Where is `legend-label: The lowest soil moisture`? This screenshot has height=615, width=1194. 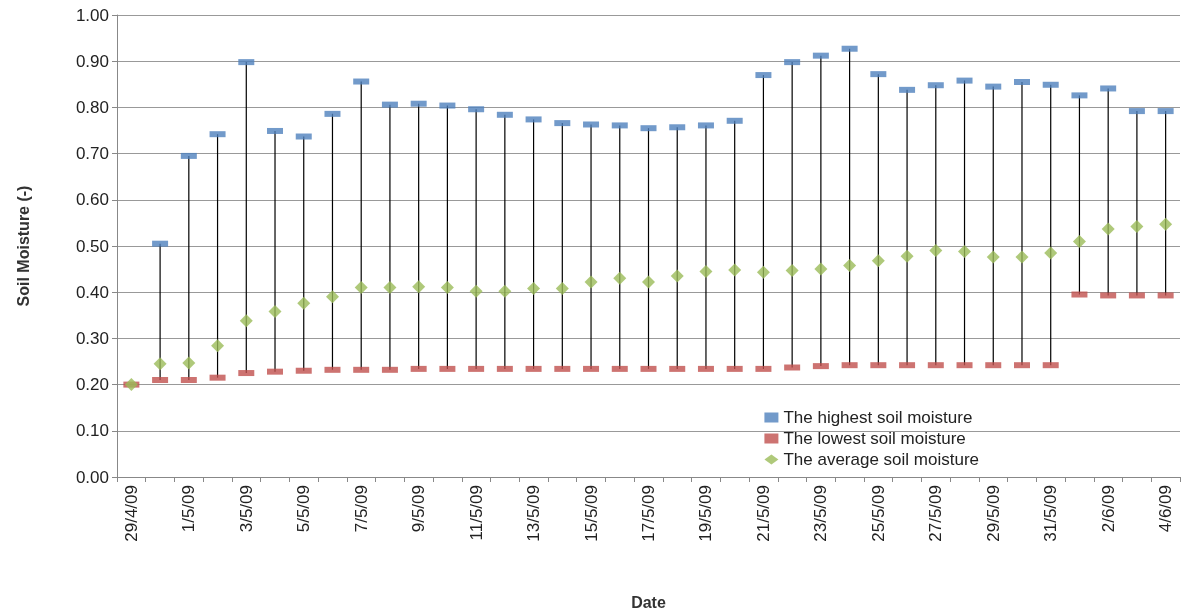
legend-label: The lowest soil moisture is located at coordinates (874, 438).